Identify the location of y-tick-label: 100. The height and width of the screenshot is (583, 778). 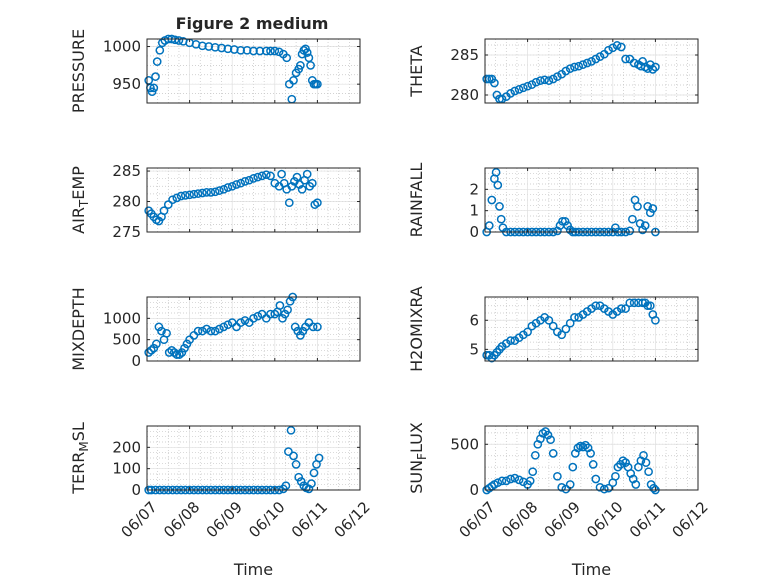
(126, 469).